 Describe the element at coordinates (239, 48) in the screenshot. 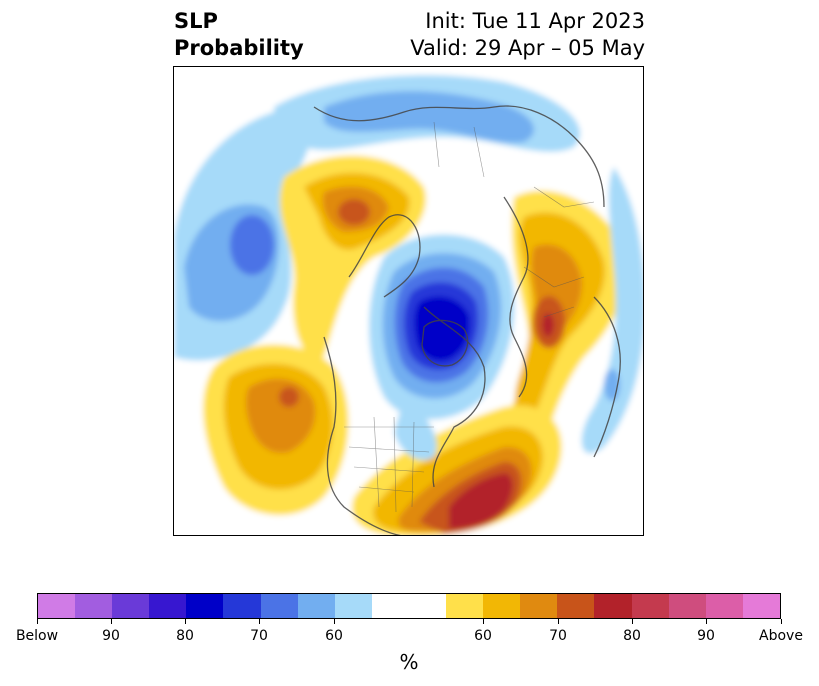

I see `title-field: Probability` at that location.